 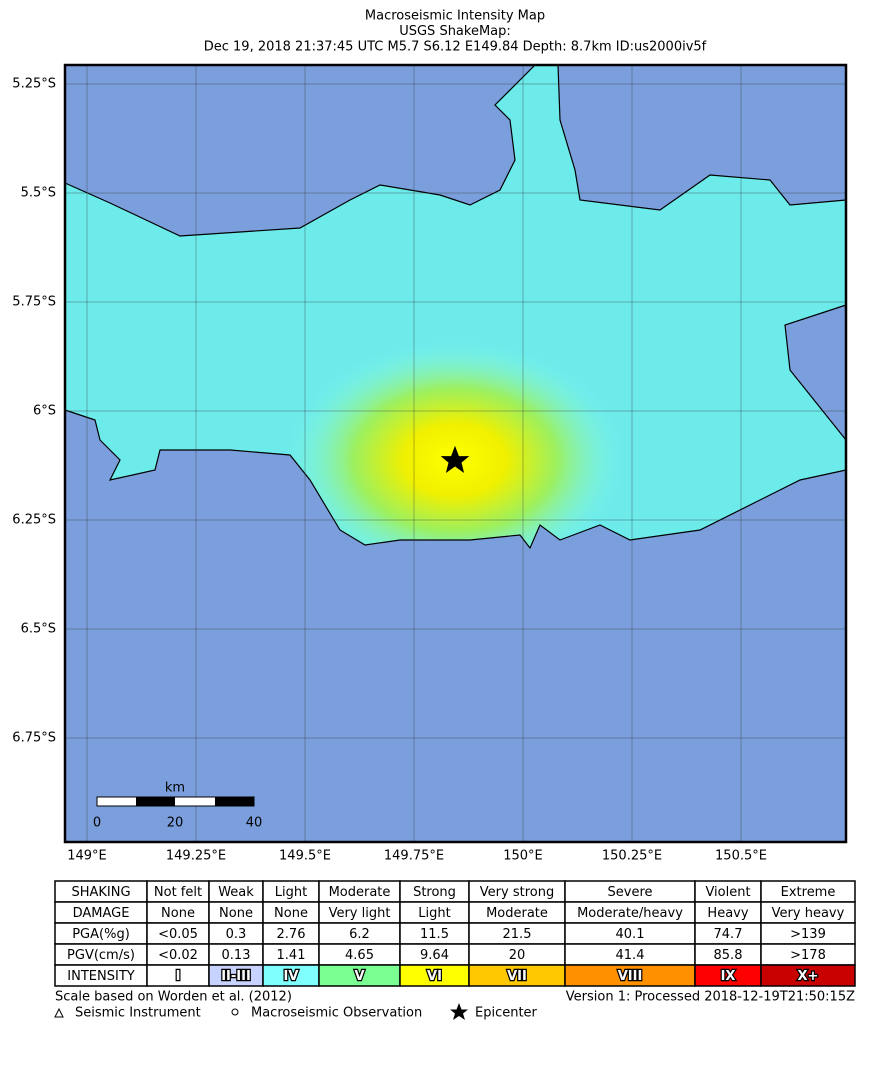 What do you see at coordinates (178, 934) in the screenshot?
I see `table-text: <0.05` at bounding box center [178, 934].